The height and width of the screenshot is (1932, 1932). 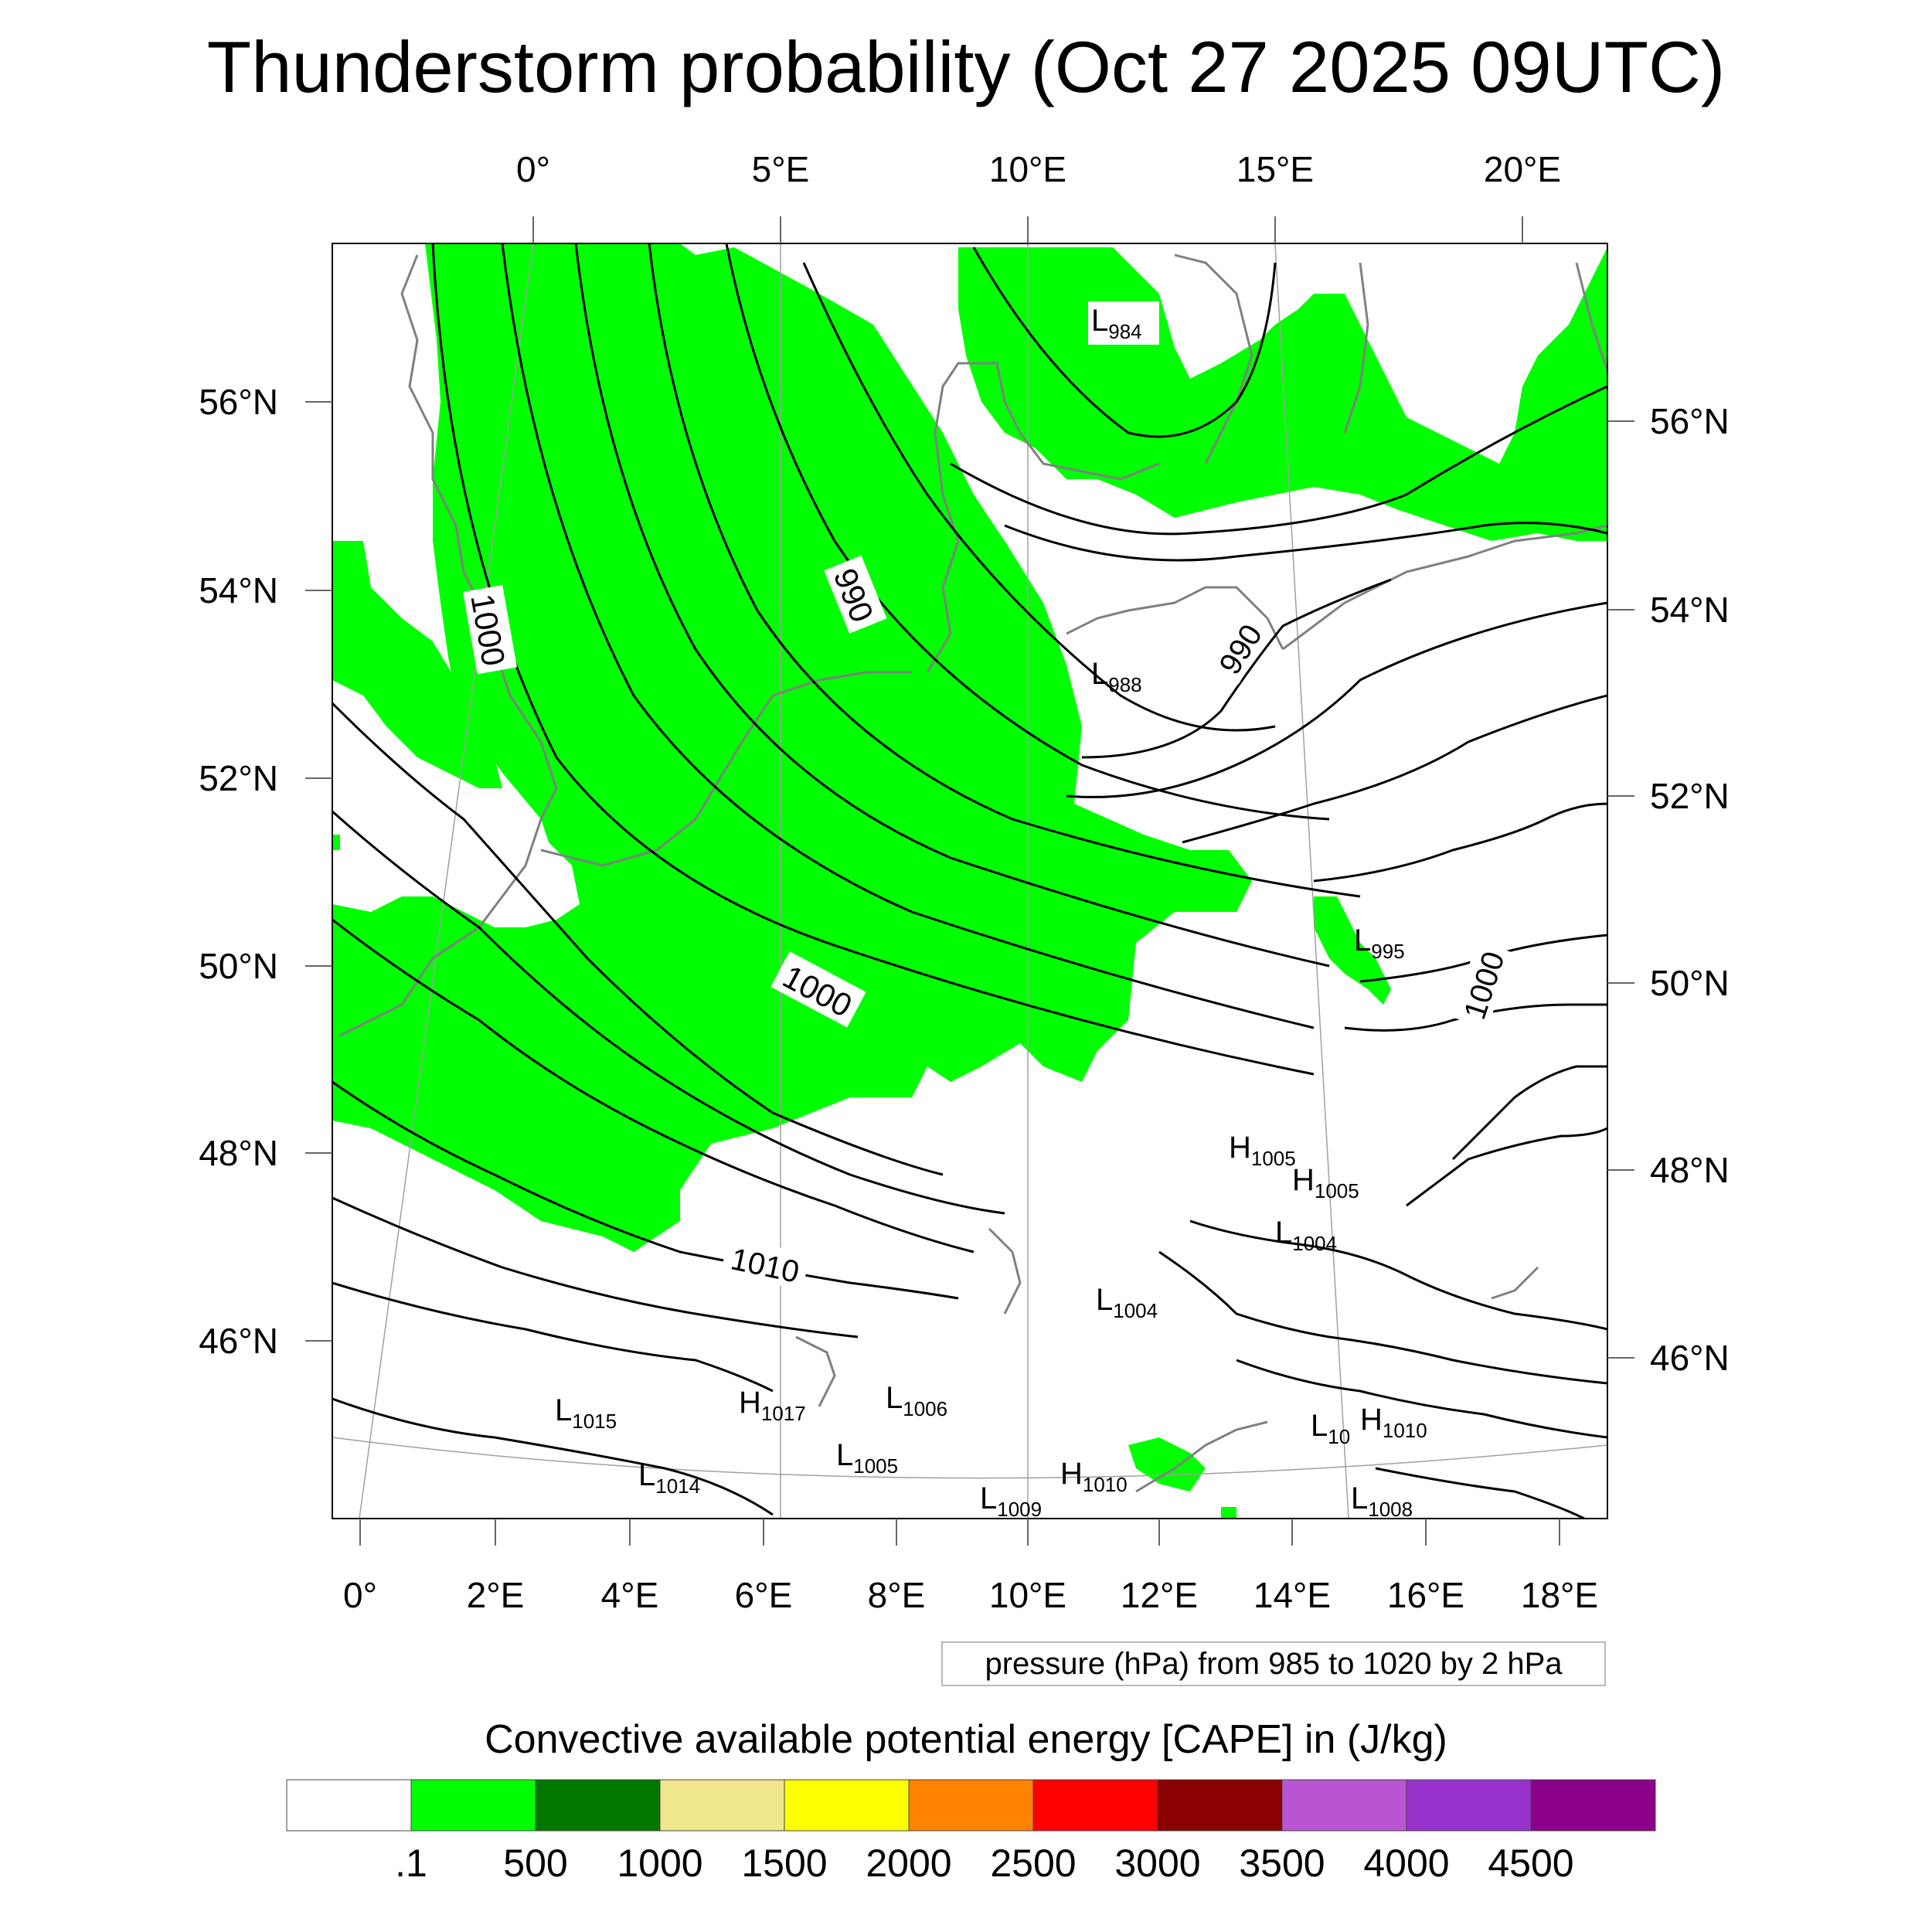 What do you see at coordinates (1406, 1864) in the screenshot?
I see `colorbar-label: 4000` at bounding box center [1406, 1864].